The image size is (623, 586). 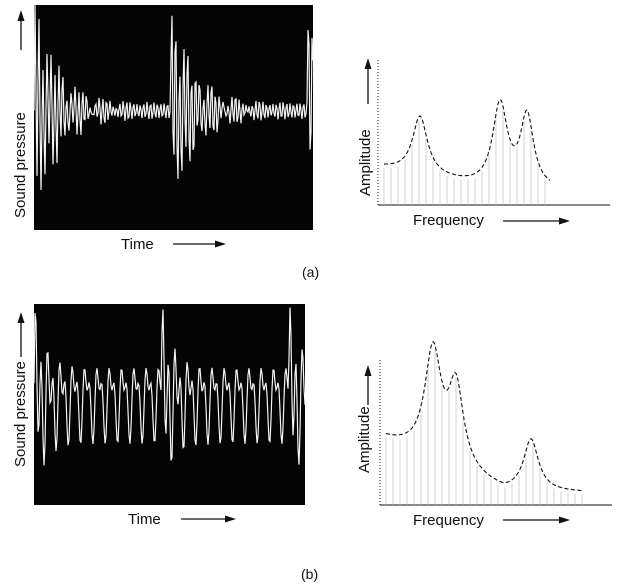 I want to click on waveform-b-trace, so click(x=169, y=386).